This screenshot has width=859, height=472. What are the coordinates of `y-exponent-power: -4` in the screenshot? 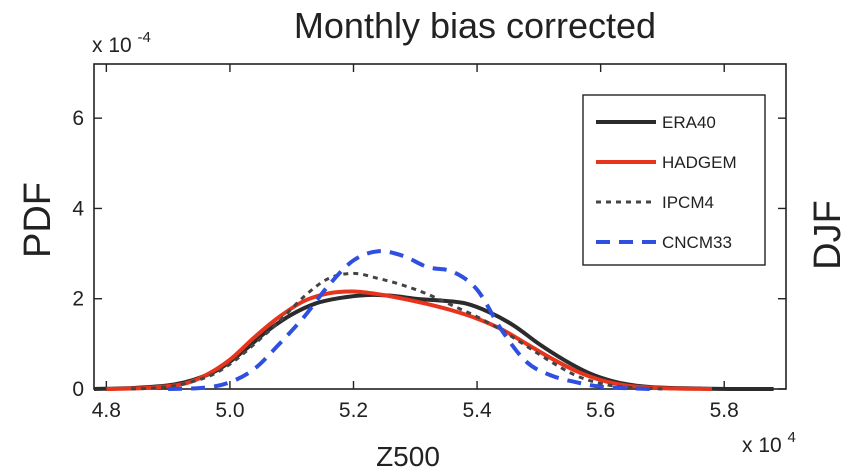 It's located at (144, 37).